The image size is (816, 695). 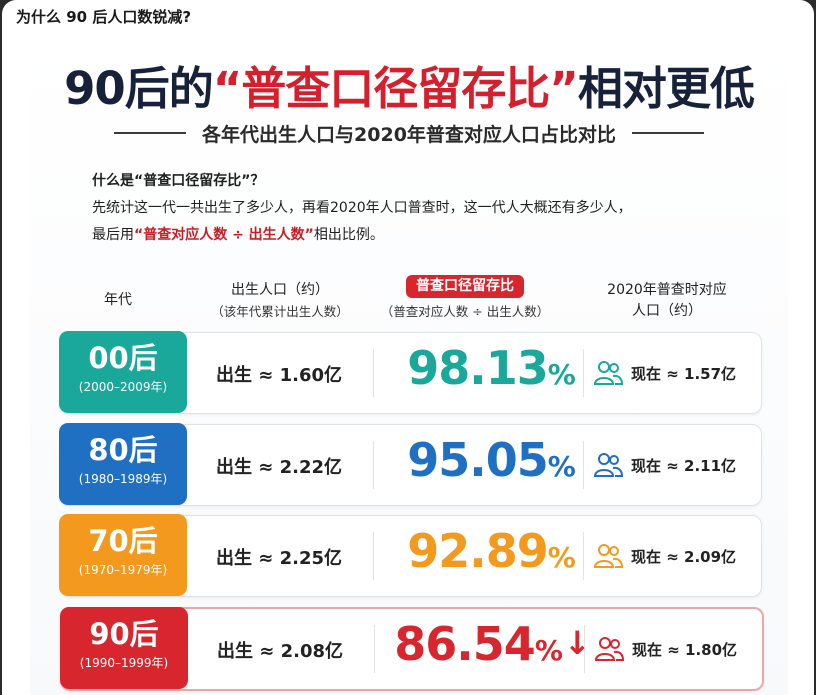 I want to click on column-header-census: 2020年普查时对应 人口（约）, so click(x=667, y=301).